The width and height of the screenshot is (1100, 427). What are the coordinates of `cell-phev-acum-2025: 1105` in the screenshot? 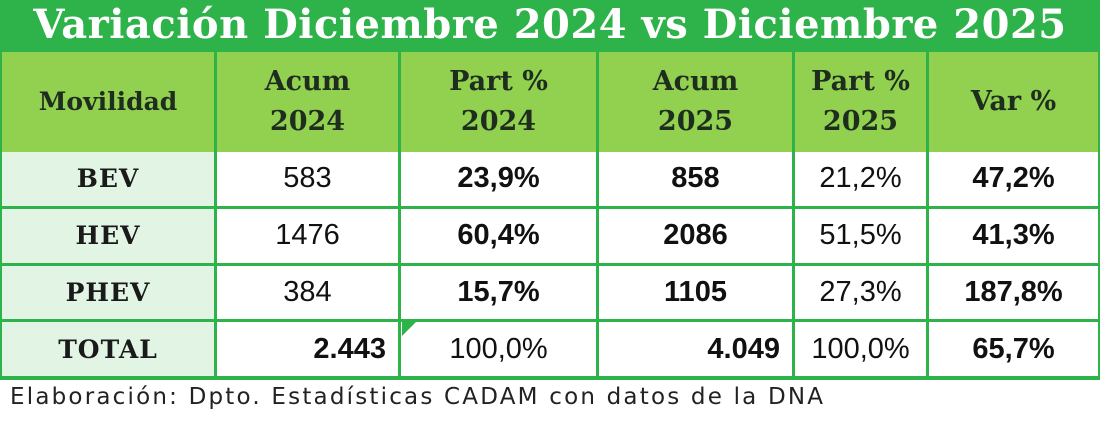 It's located at (697, 294).